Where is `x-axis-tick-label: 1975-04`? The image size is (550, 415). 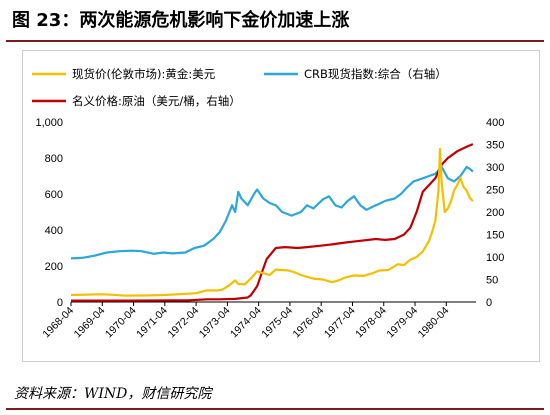
x-axis-tick-label: 1975-04 is located at coordinates (277, 323).